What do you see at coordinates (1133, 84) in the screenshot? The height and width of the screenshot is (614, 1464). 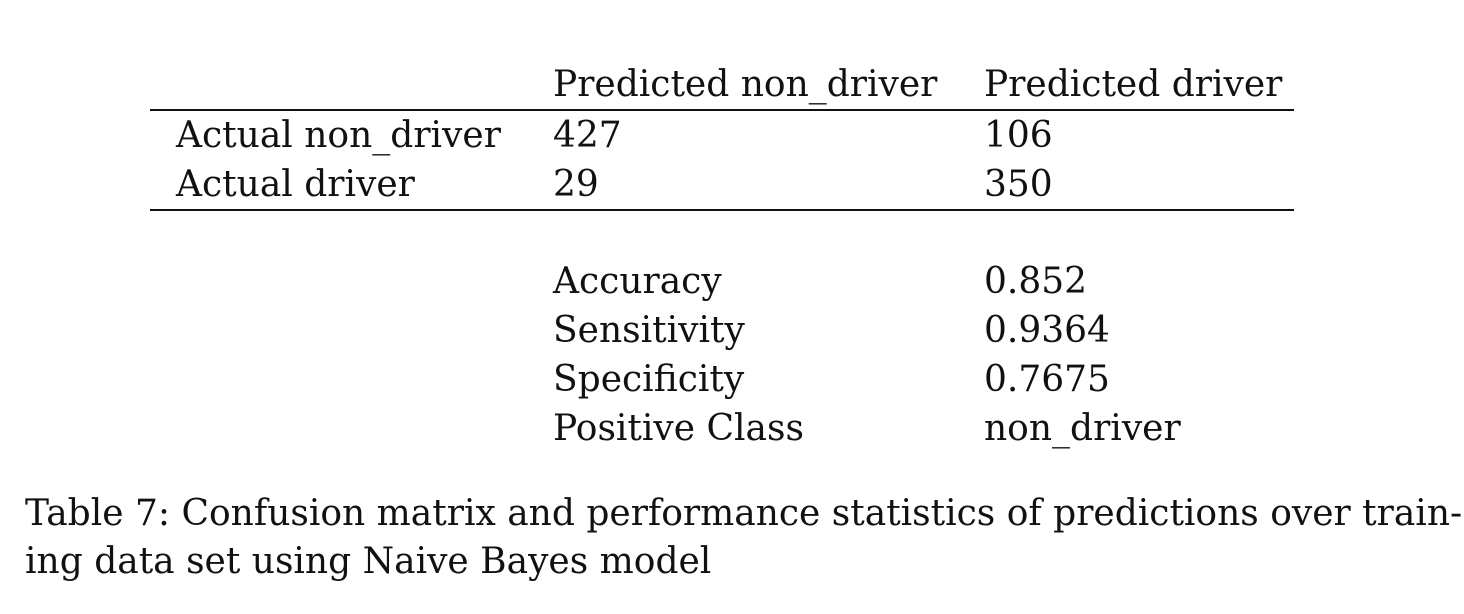 I see `header-predicted-driver: Predicted driver` at bounding box center [1133, 84].